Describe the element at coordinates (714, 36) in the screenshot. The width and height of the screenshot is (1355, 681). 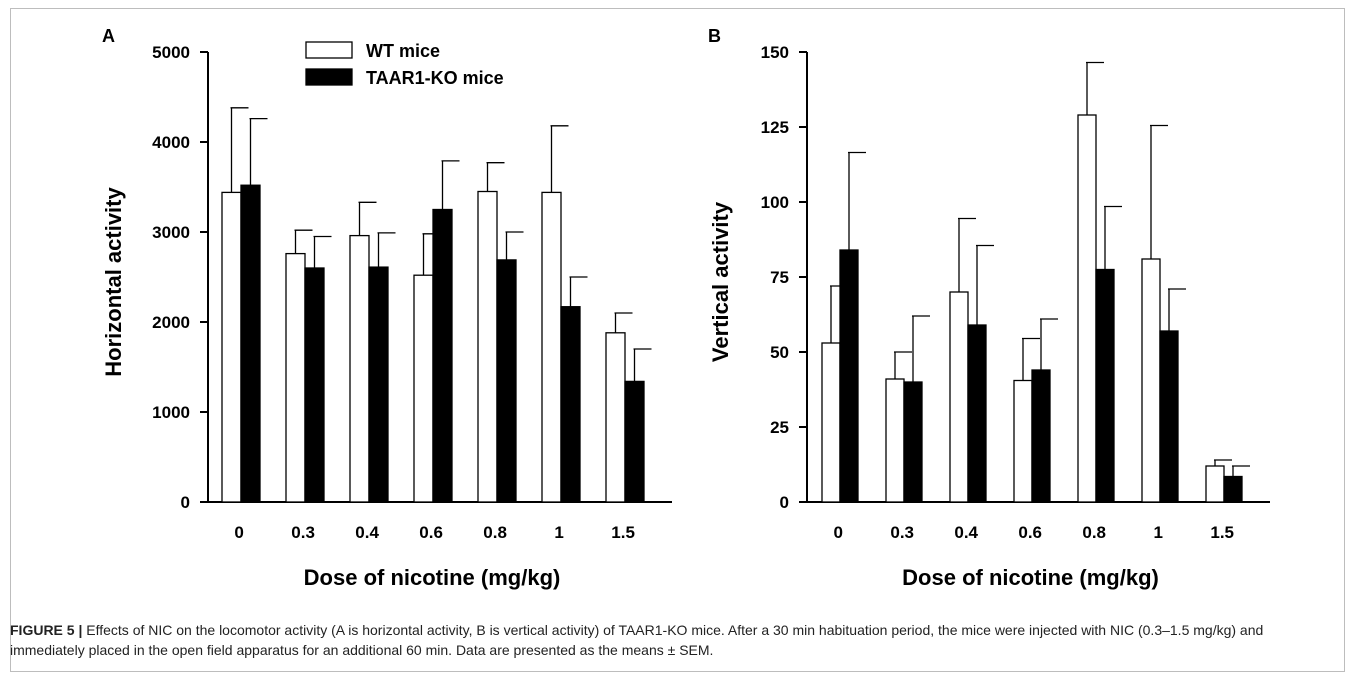
I see `panel-letter: B` at that location.